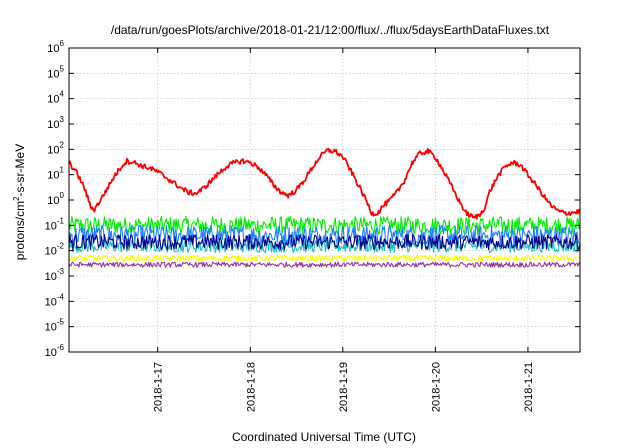  What do you see at coordinates (16, 198) in the screenshot?
I see `y-axis-label-sup: 2` at bounding box center [16, 198].